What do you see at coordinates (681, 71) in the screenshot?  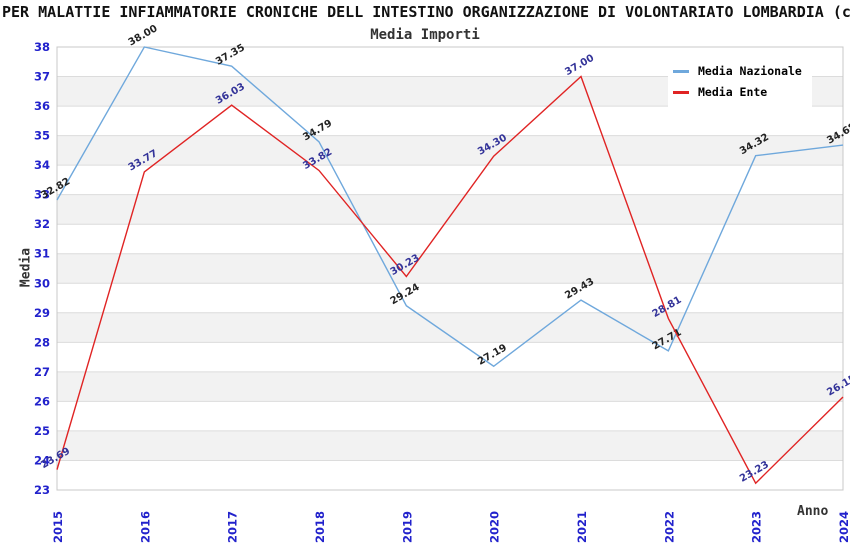 I see `legend-swatch-media-nazionale` at bounding box center [681, 71].